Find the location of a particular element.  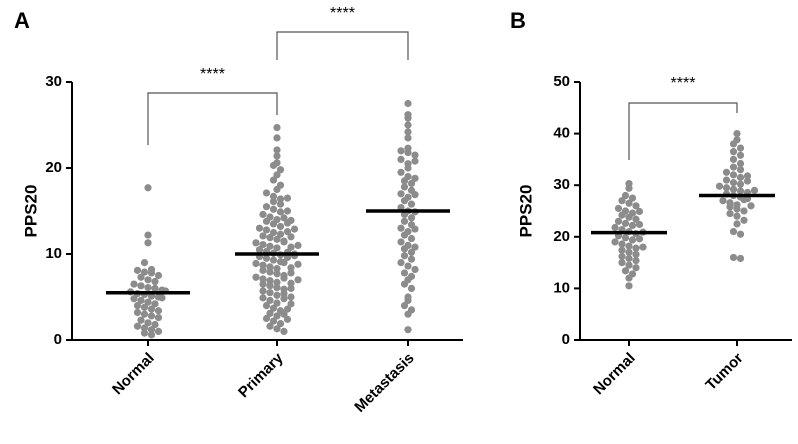

significance-bracket is located at coordinates (683, 131).